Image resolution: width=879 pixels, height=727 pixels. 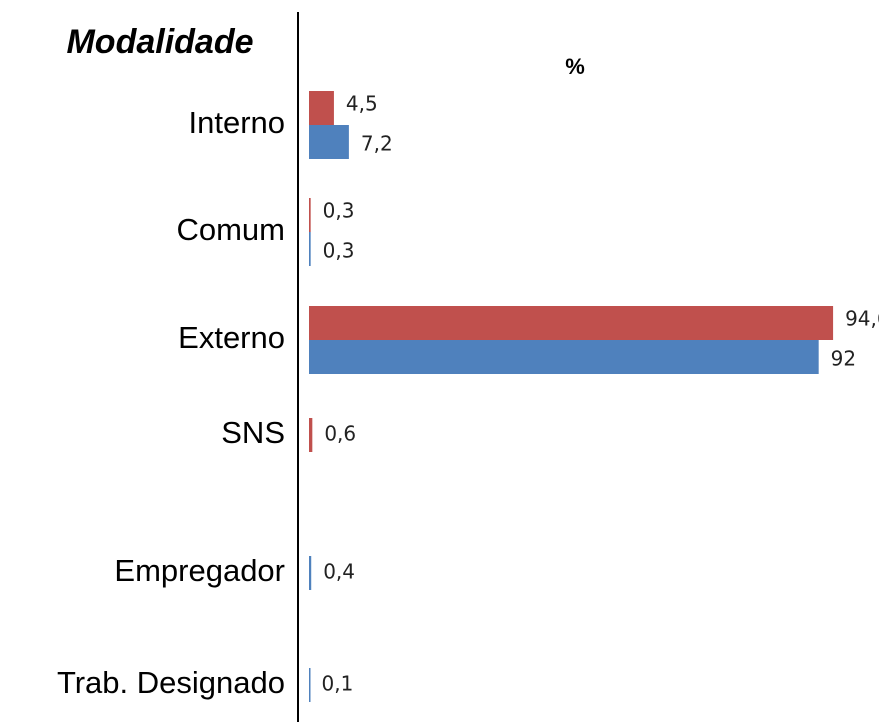 I want to click on axis-label: %, so click(x=575, y=66).